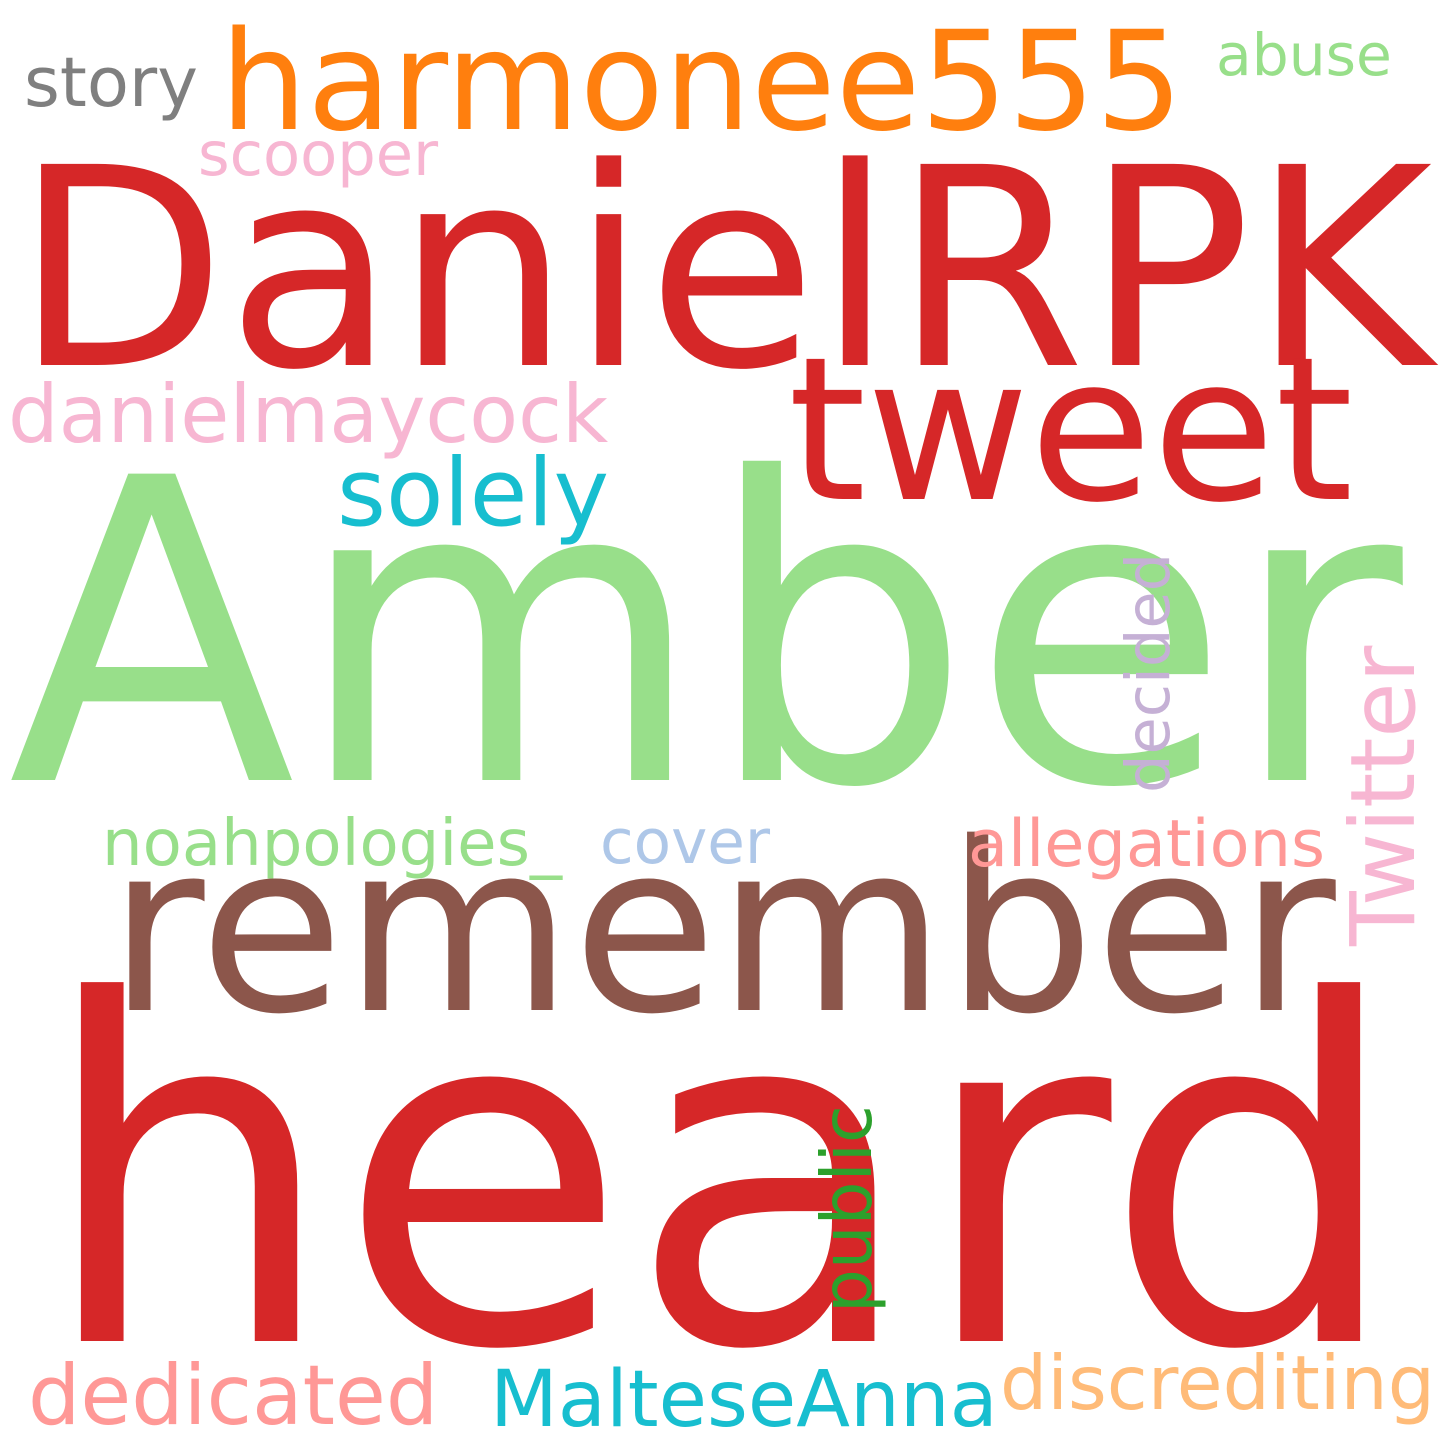  I want to click on word-dedicated: dedicated, so click(233, 1393).